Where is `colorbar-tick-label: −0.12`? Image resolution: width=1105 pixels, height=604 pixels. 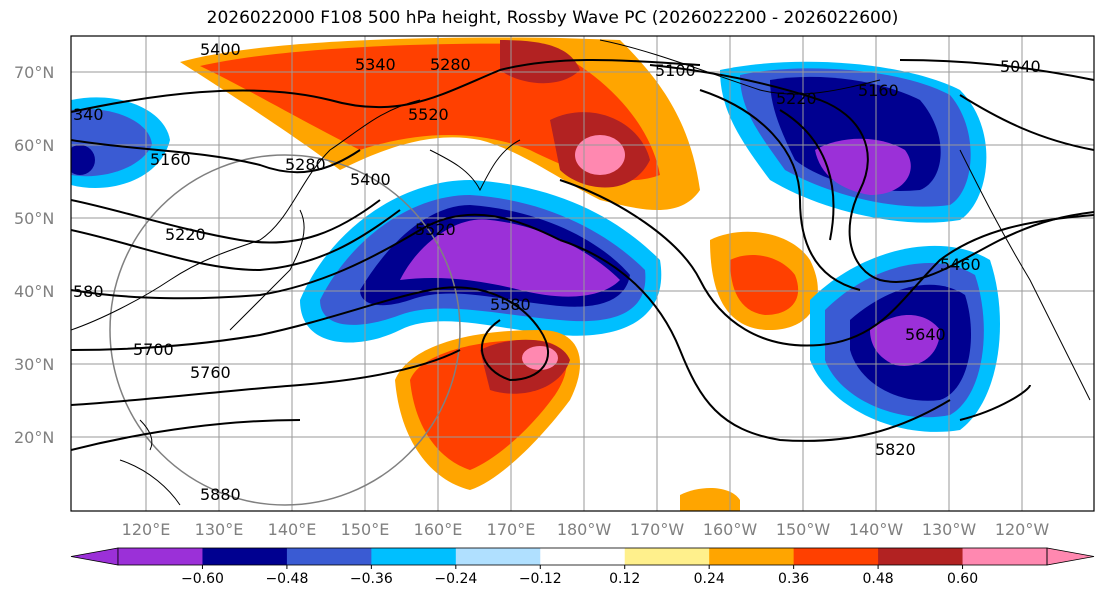
colorbar-tick-label: −0.12 is located at coordinates (540, 579).